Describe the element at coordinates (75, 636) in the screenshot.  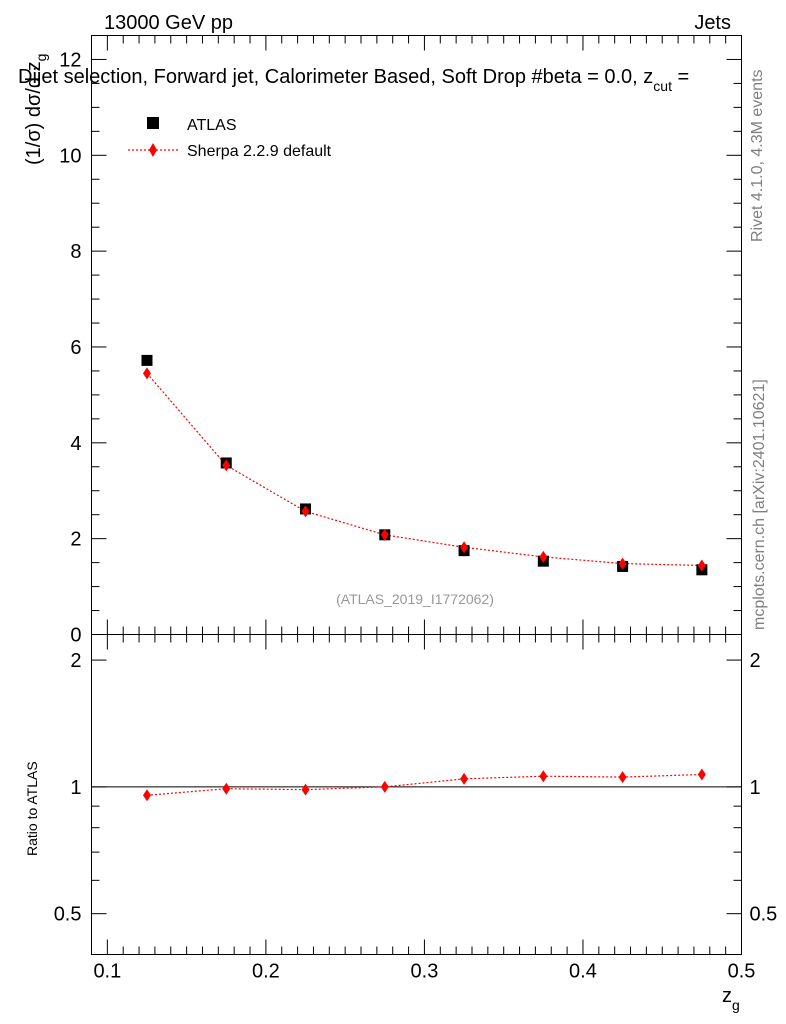
I see `main-y-tick-label: 0` at that location.